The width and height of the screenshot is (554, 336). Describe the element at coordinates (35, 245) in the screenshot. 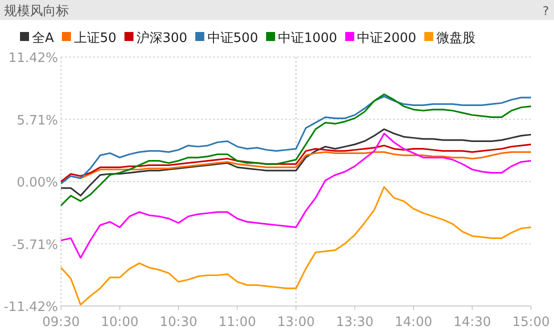

I see `y-tick-label: -5.71%` at that location.